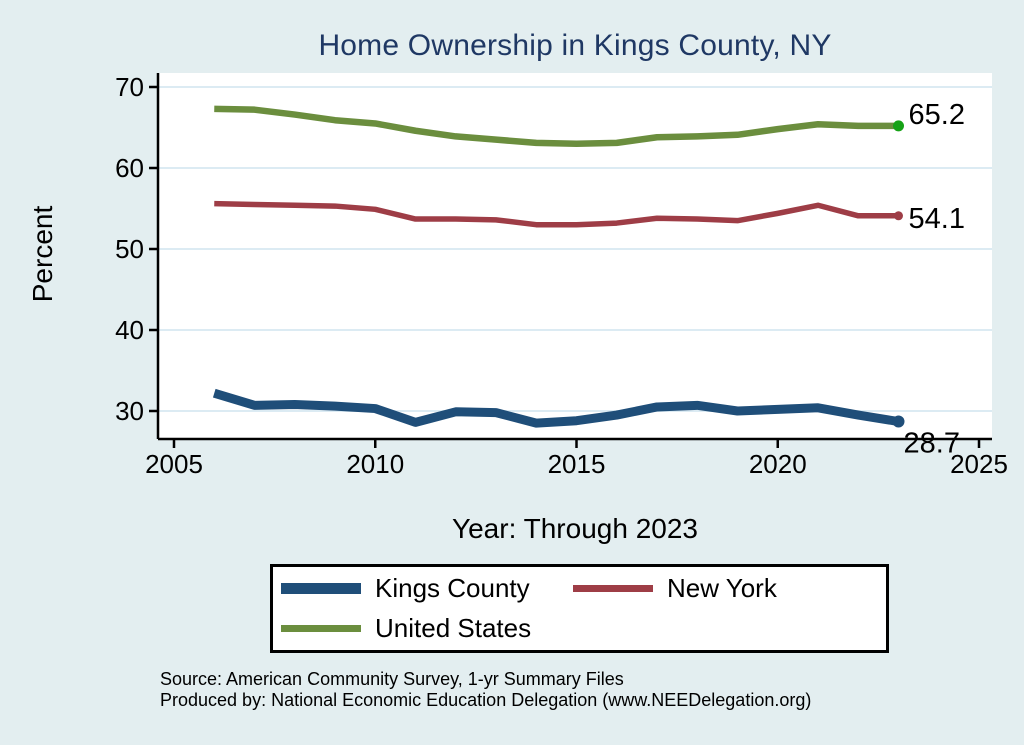  I want to click on svg-text: 40, so click(129, 330).